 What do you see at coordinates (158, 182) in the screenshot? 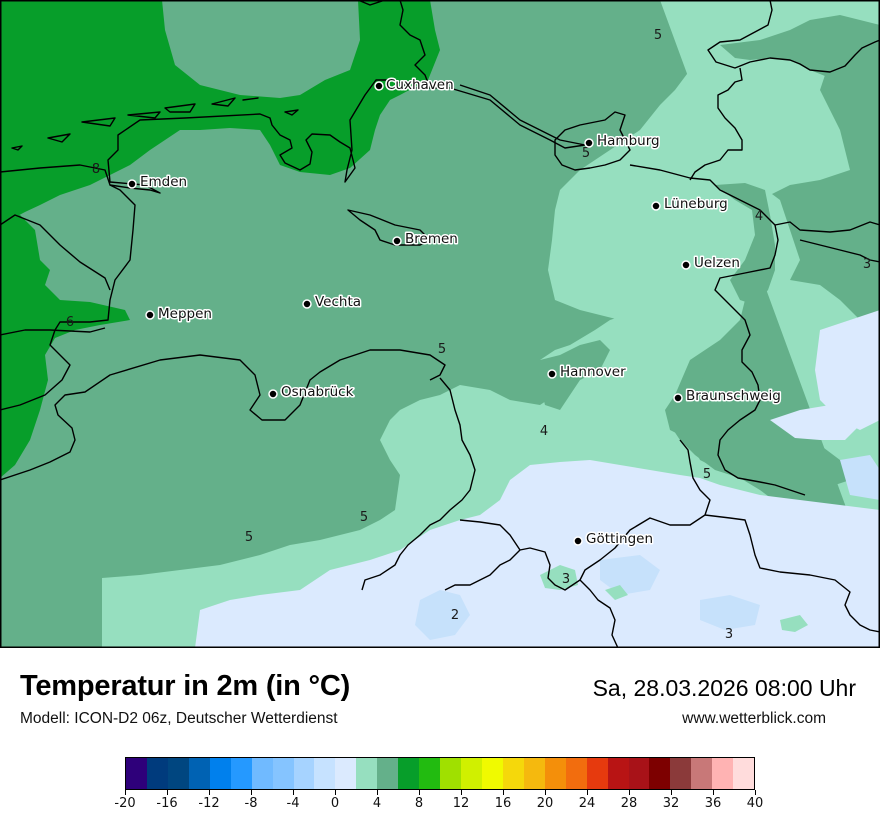
I see `city-emden: Emden` at bounding box center [158, 182].